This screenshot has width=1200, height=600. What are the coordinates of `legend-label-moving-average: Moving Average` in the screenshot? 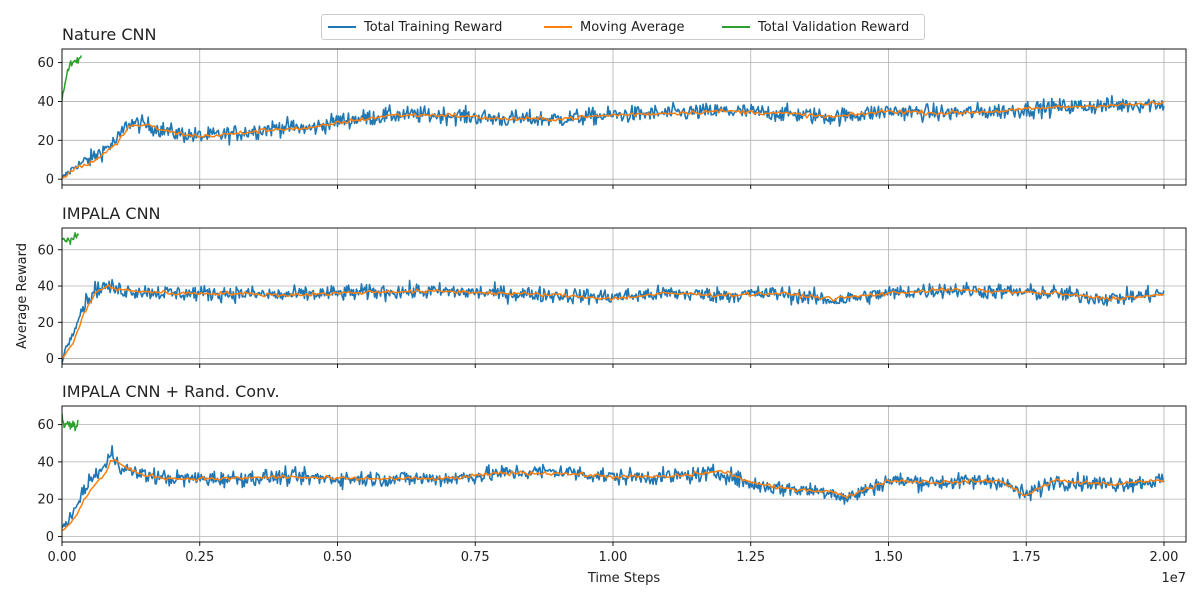 It's located at (632, 27).